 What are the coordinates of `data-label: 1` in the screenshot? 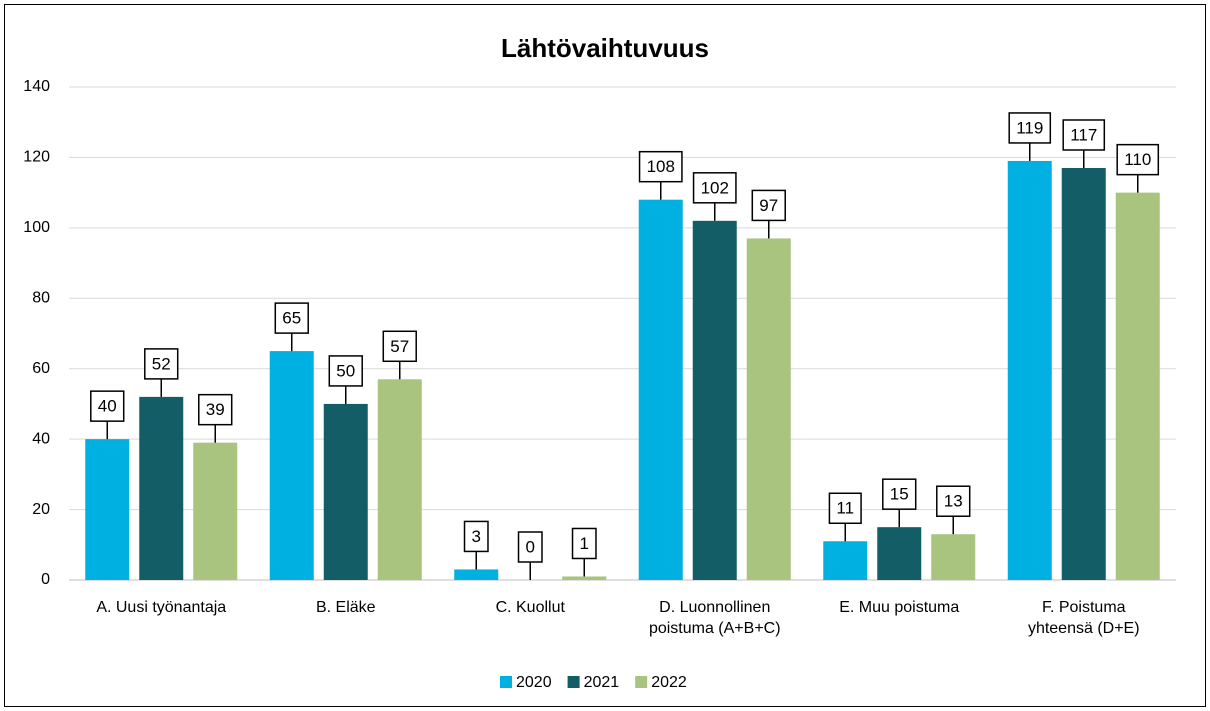 It's located at (584, 543).